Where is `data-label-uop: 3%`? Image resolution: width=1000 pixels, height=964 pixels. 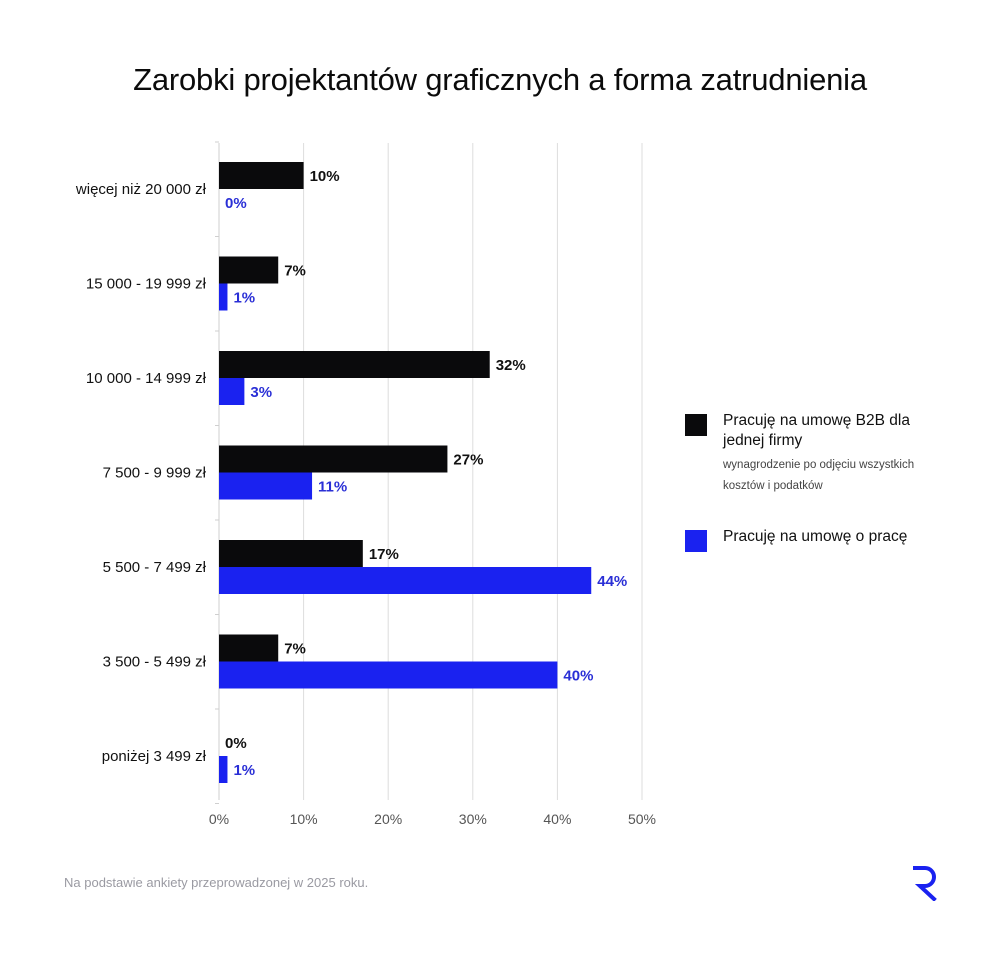
data-label-uop: 3% is located at coordinates (261, 392).